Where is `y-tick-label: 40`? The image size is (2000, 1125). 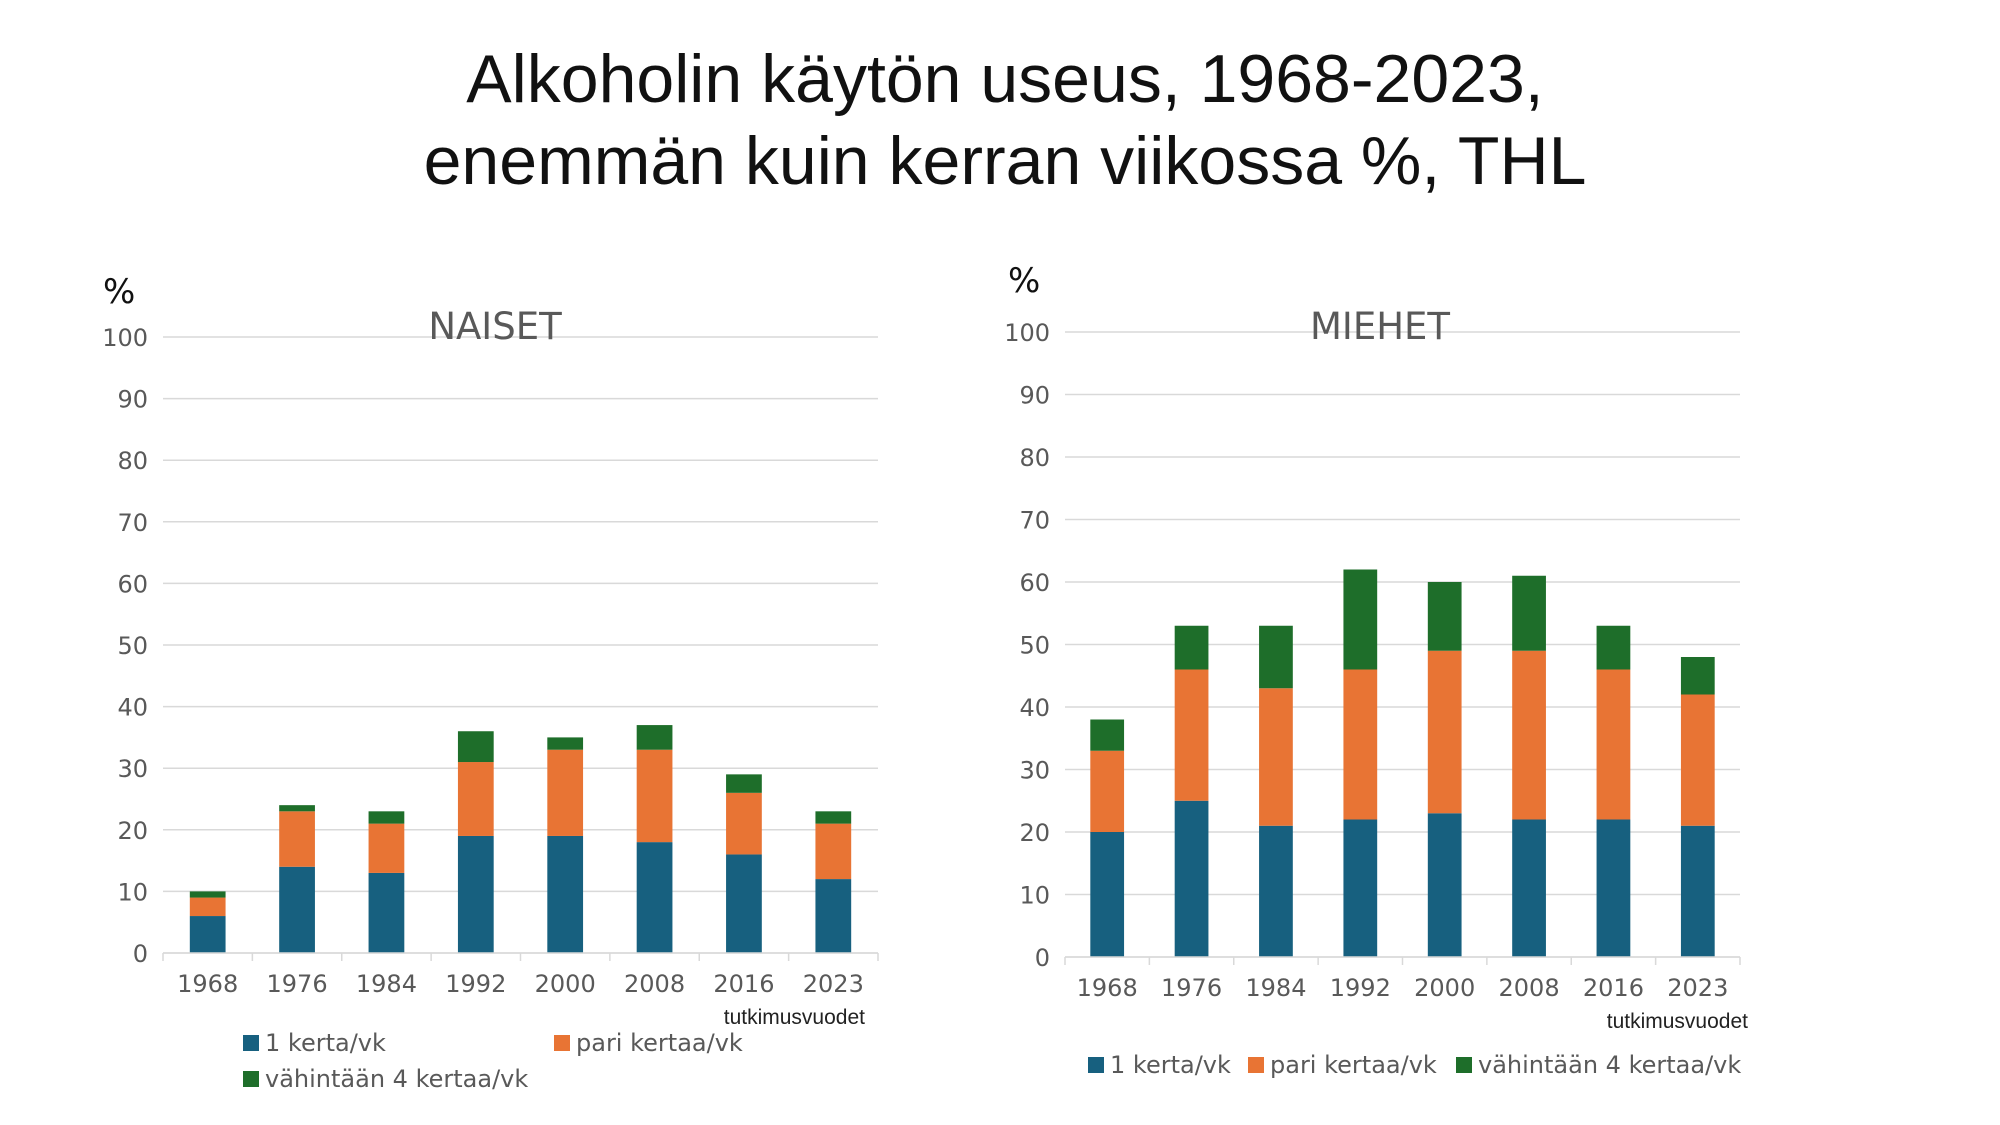 y-tick-label: 40 is located at coordinates (1034, 708).